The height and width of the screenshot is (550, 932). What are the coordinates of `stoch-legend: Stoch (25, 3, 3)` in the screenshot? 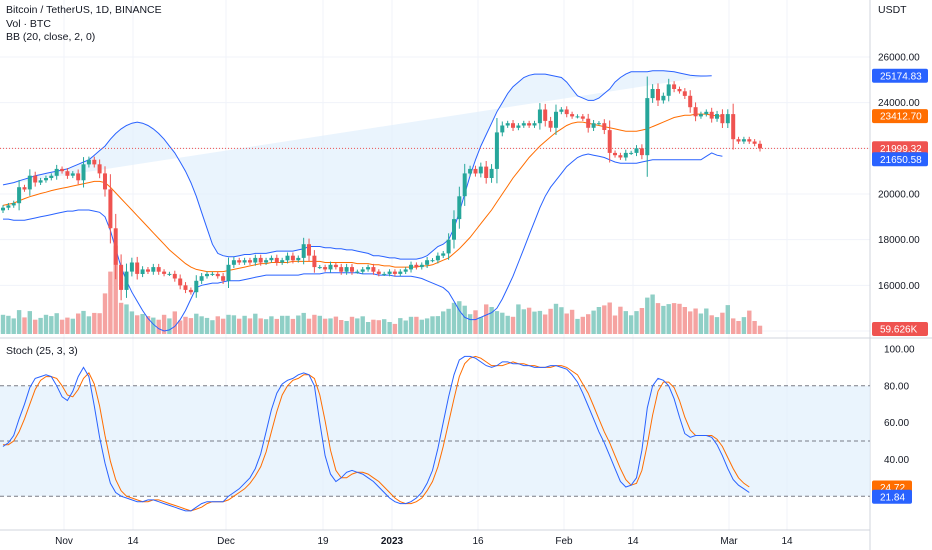 It's located at (42, 351).